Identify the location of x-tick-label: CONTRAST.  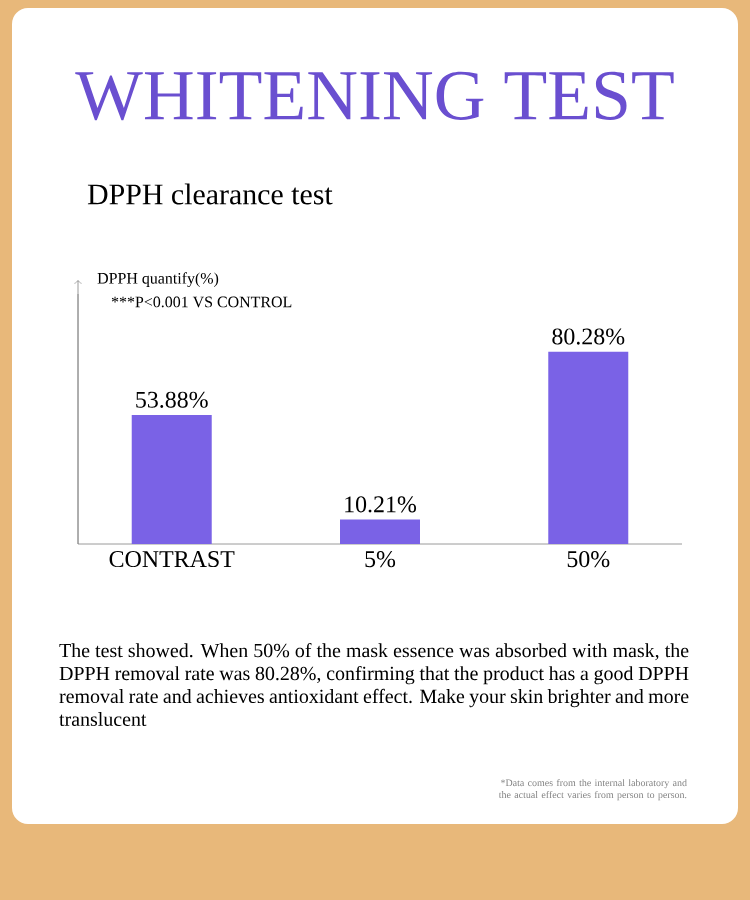
(172, 559).